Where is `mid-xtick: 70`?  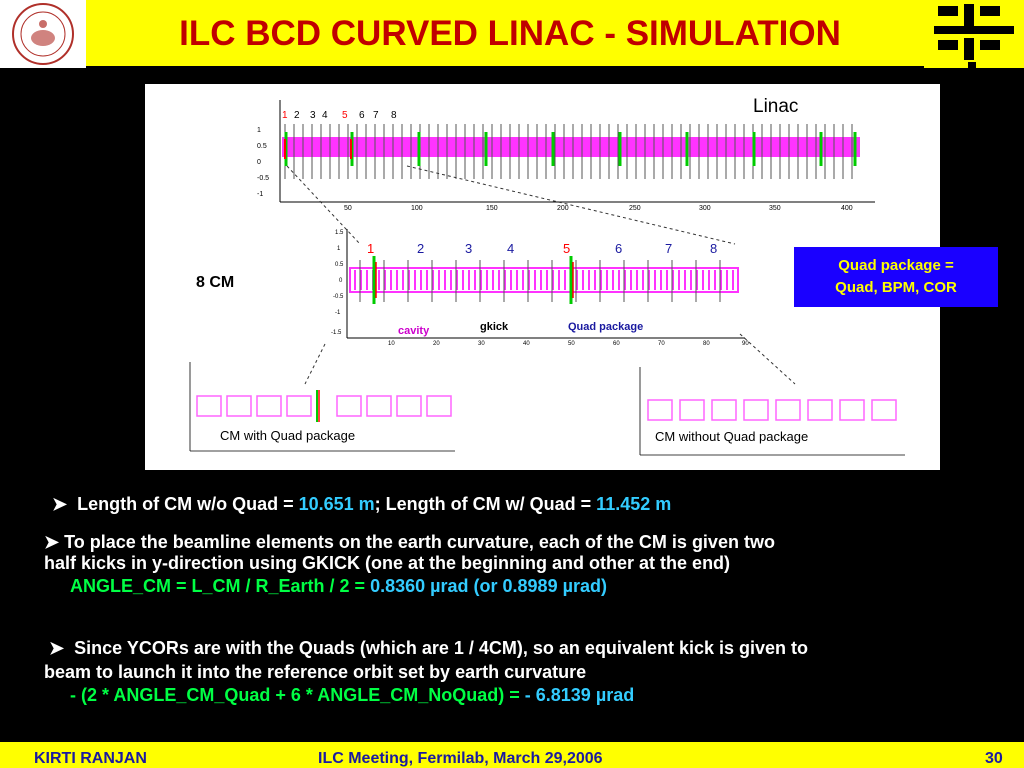 mid-xtick: 70 is located at coordinates (661, 344).